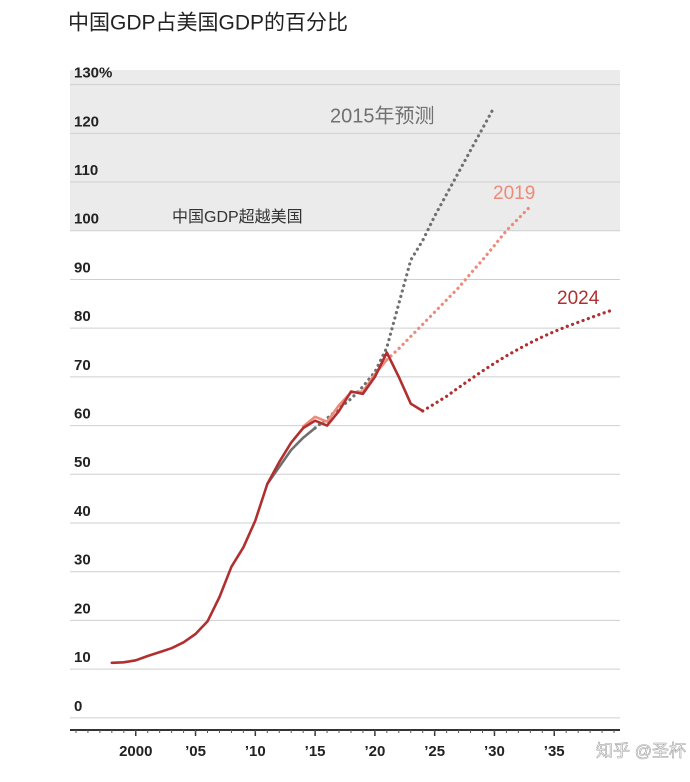 This screenshot has width=690, height=782. Describe the element at coordinates (382, 115) in the screenshot. I see `series-label: 2015年预测` at that location.